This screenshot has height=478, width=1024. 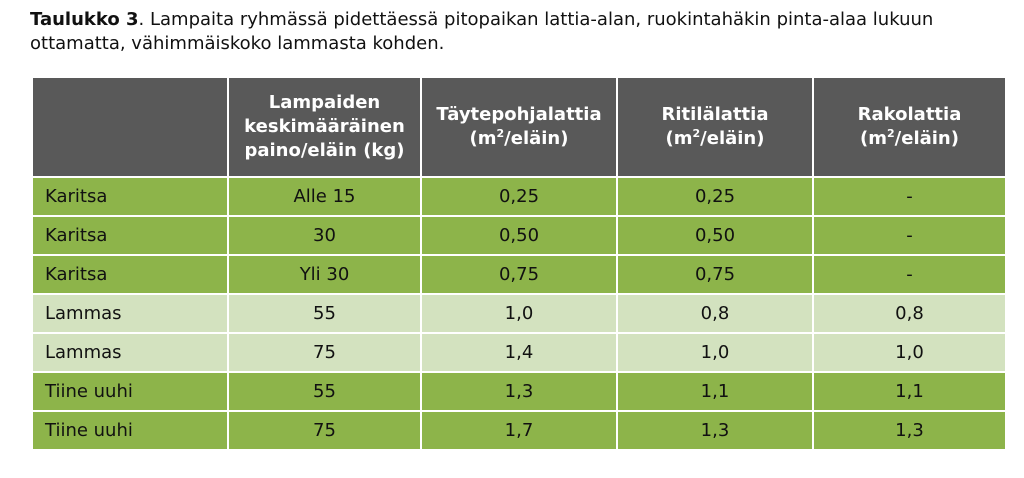 I want to click on table-row: Karitsa Yli 30 0,75 0,75-, so click(x=519, y=274).